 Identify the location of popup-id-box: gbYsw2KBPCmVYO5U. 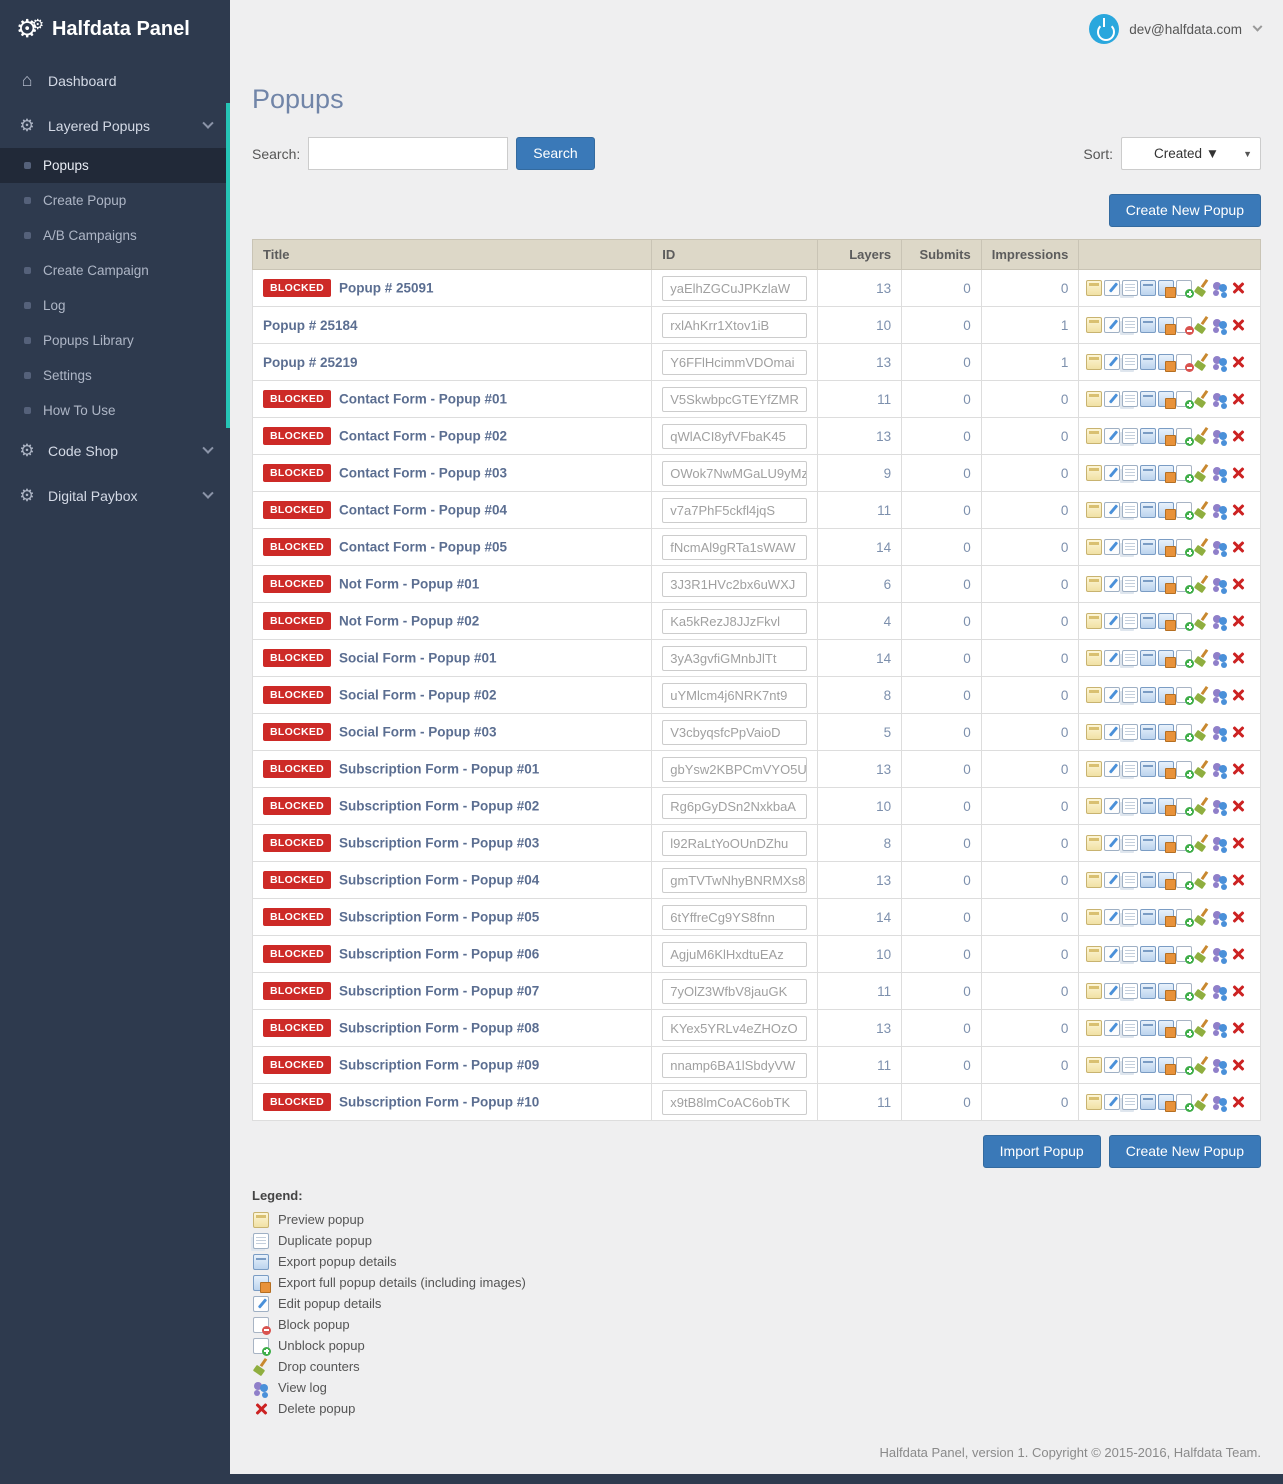
(735, 769).